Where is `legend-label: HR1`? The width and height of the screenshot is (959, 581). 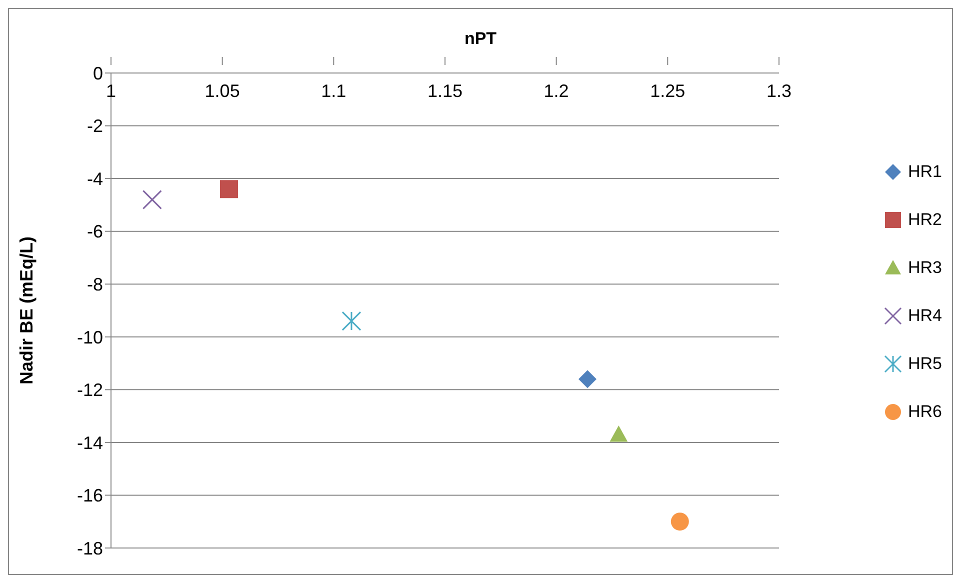 legend-label: HR1 is located at coordinates (925, 172).